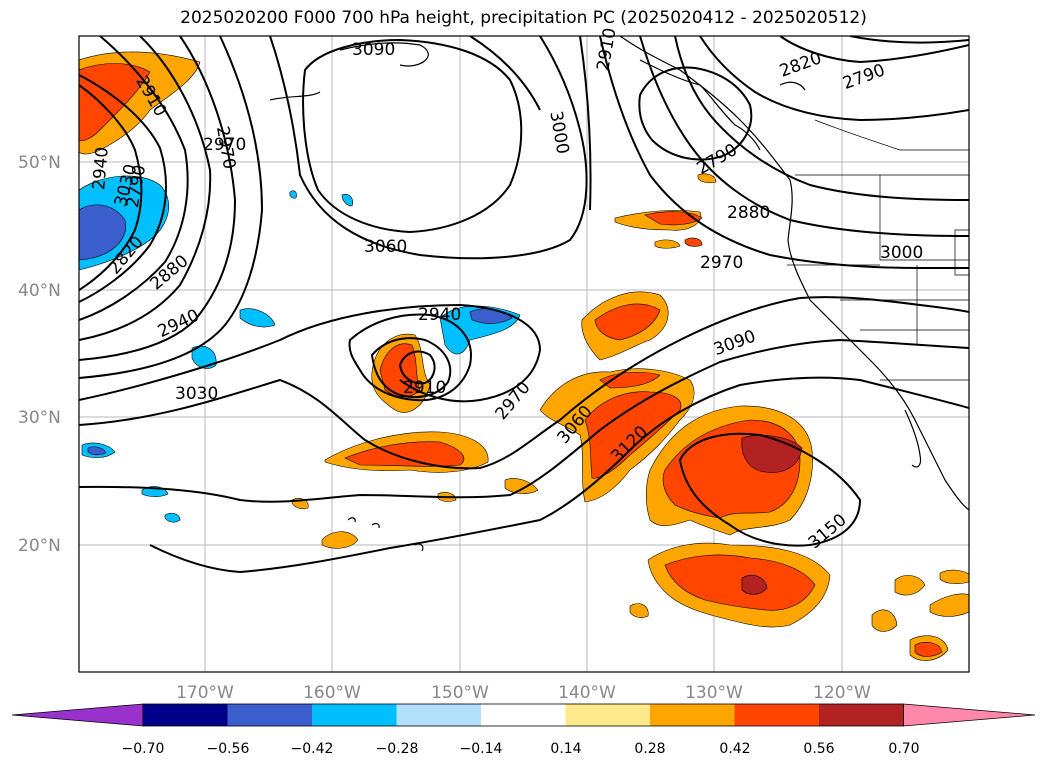  I want to click on lat-label: 20°N, so click(39, 546).